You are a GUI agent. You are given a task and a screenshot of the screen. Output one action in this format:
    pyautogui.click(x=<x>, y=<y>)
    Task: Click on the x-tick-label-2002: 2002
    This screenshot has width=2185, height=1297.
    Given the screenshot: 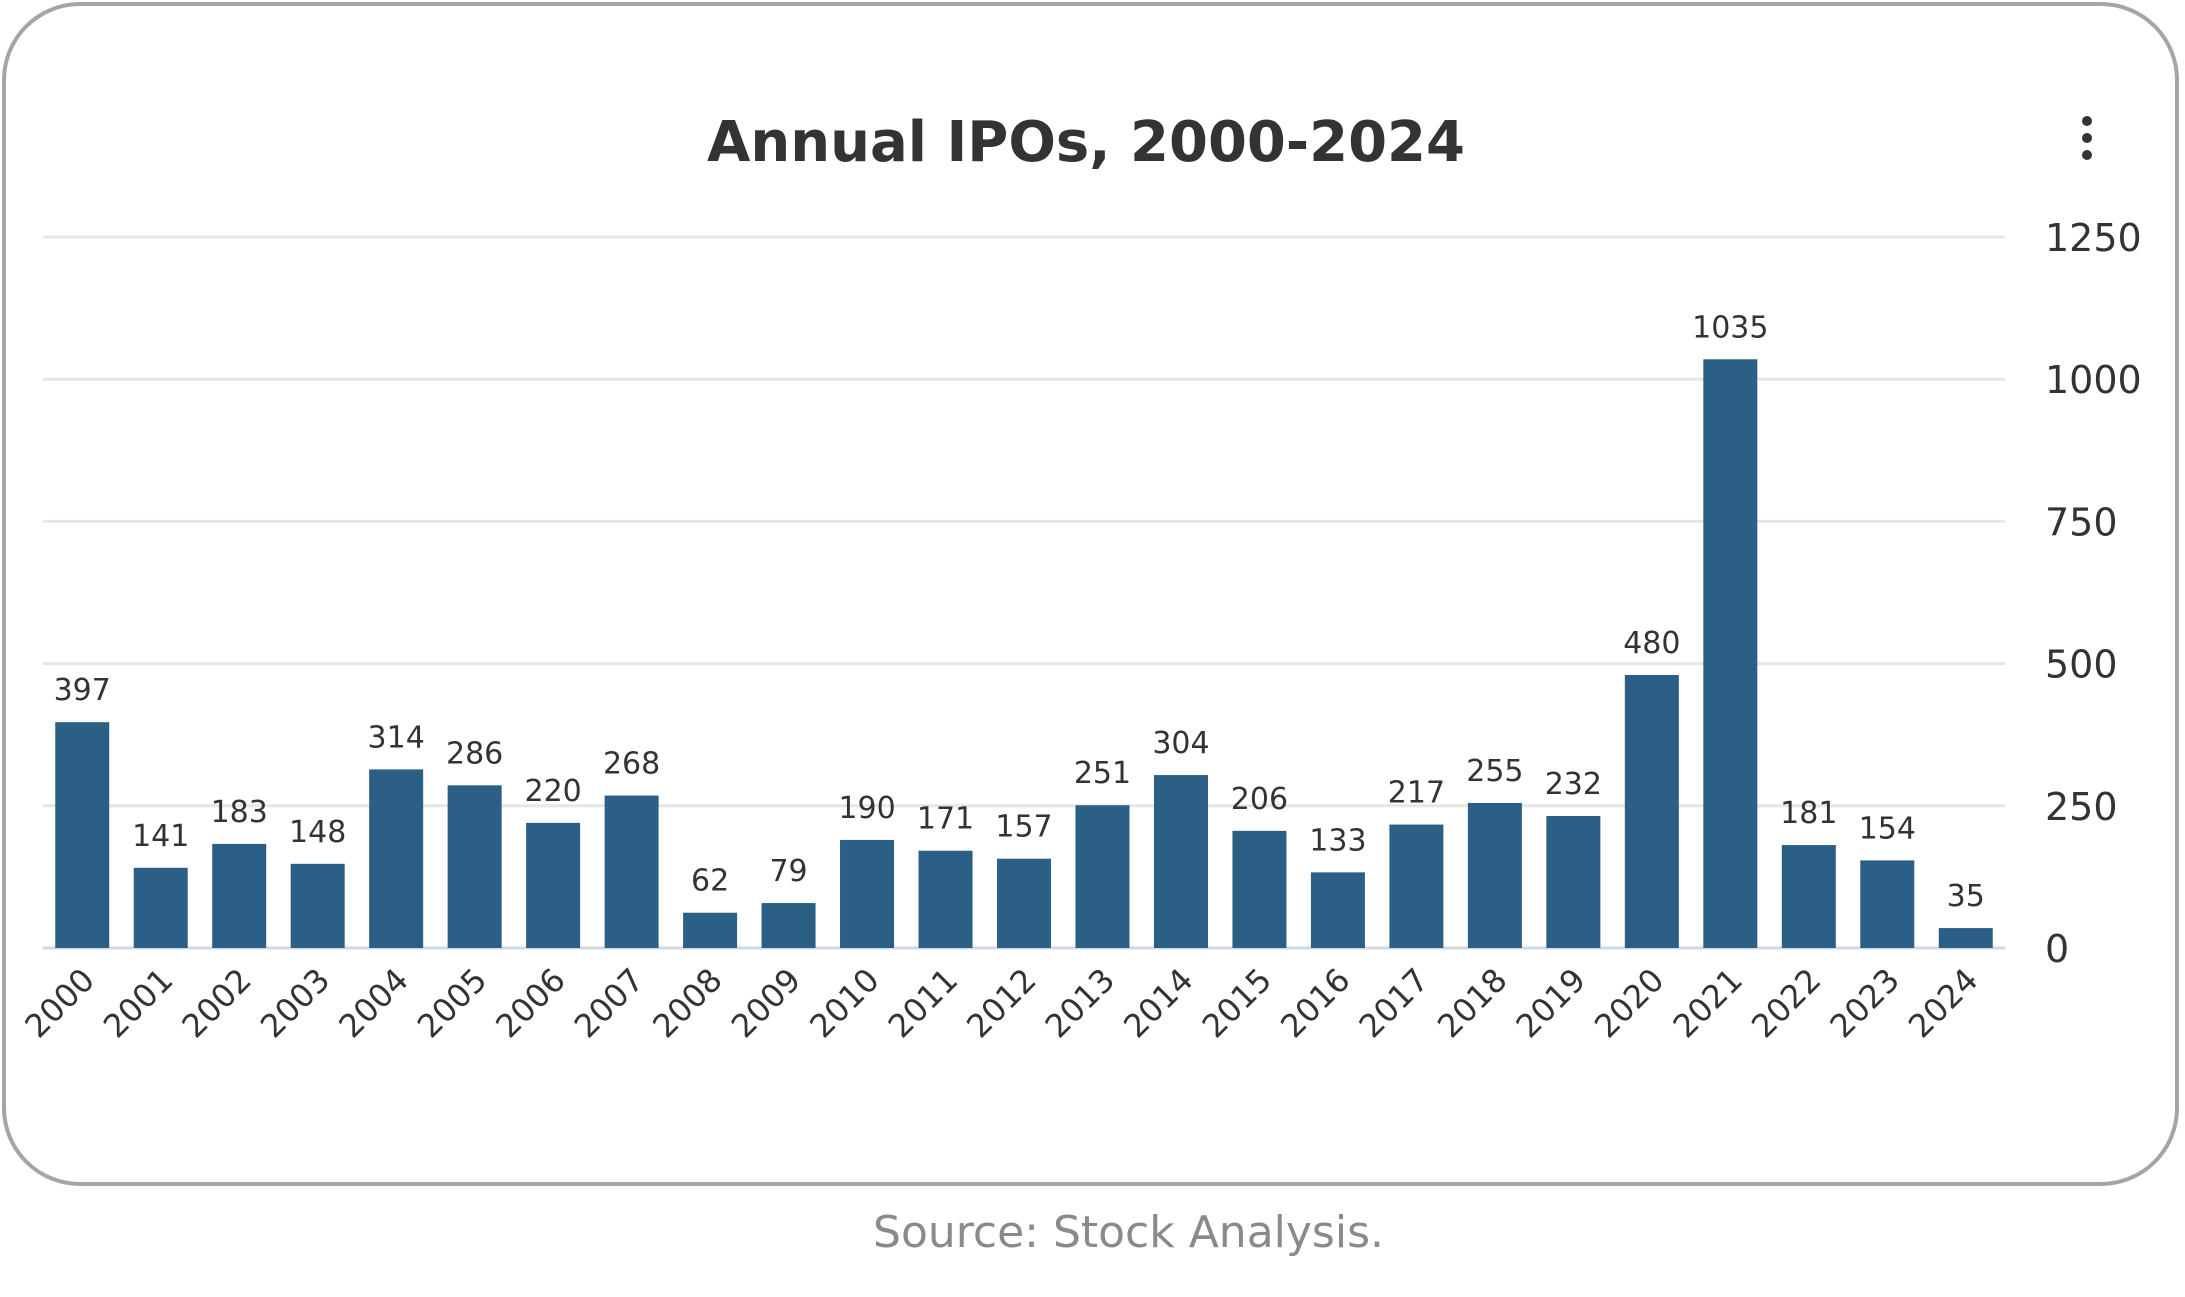 What is the action you would take?
    pyautogui.click(x=216, y=1003)
    